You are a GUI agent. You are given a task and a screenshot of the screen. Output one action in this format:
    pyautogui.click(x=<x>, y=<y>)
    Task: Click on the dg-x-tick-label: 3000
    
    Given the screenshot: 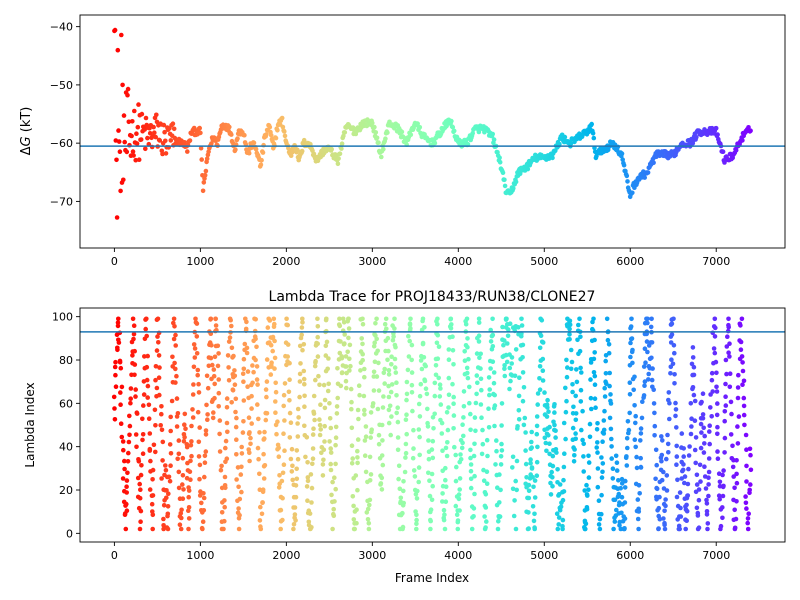 What is the action you would take?
    pyautogui.click(x=372, y=261)
    